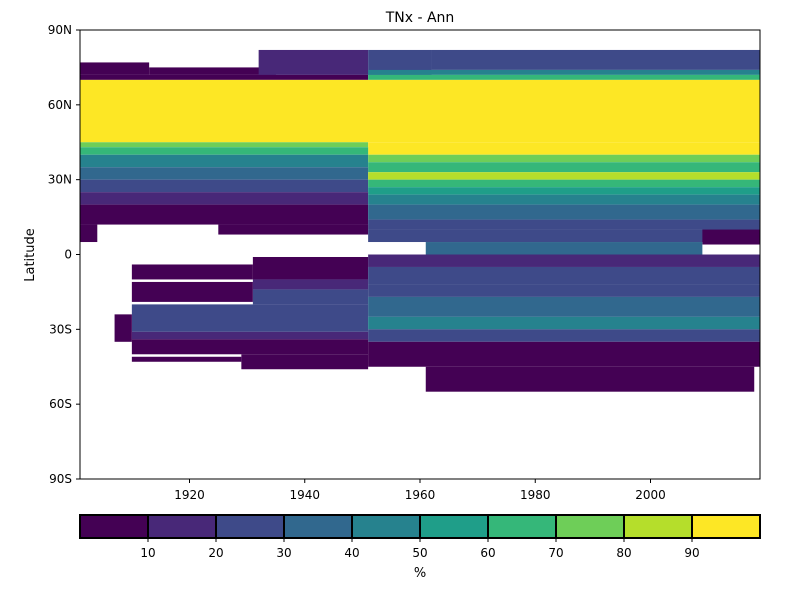 This screenshot has height=604, width=800. I want to click on x-tick-label: 2000, so click(650, 495).